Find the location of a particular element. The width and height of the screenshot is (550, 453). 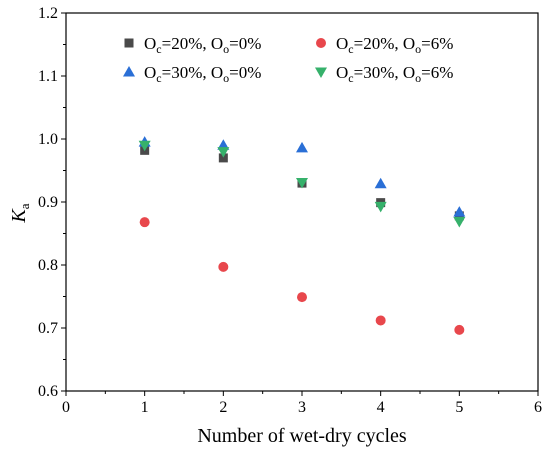

y-tick-label: 0.9 is located at coordinates (48, 202).